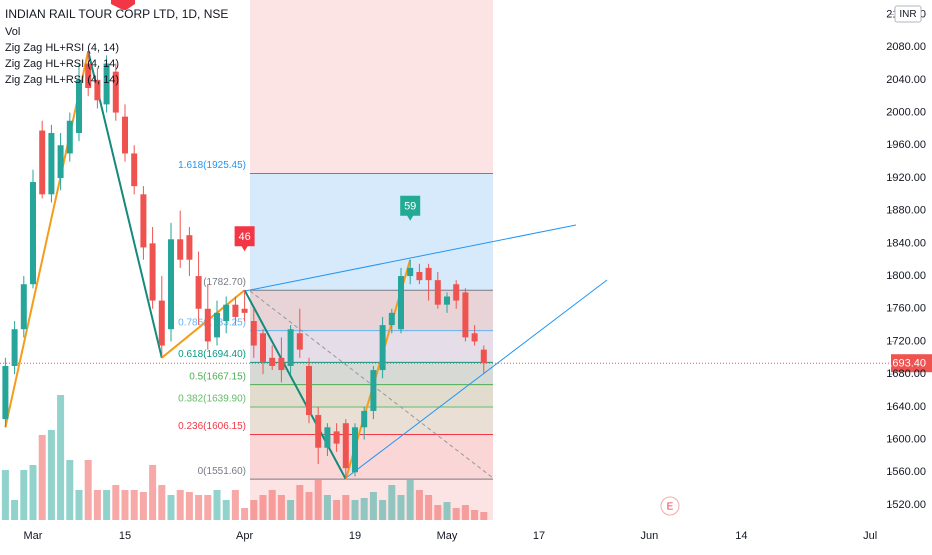 The height and width of the screenshot is (555, 932). I want to click on y-tick-label: 2080.00, so click(906, 47).